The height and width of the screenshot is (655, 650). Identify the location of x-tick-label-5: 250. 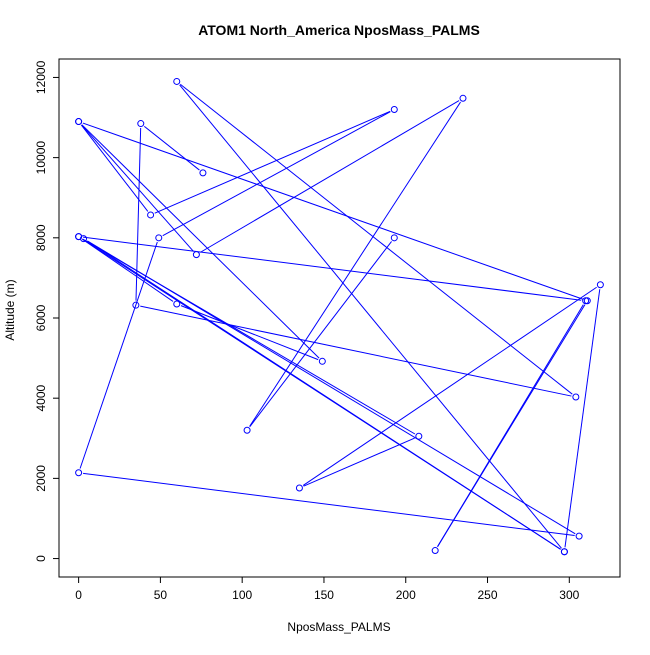
(488, 595).